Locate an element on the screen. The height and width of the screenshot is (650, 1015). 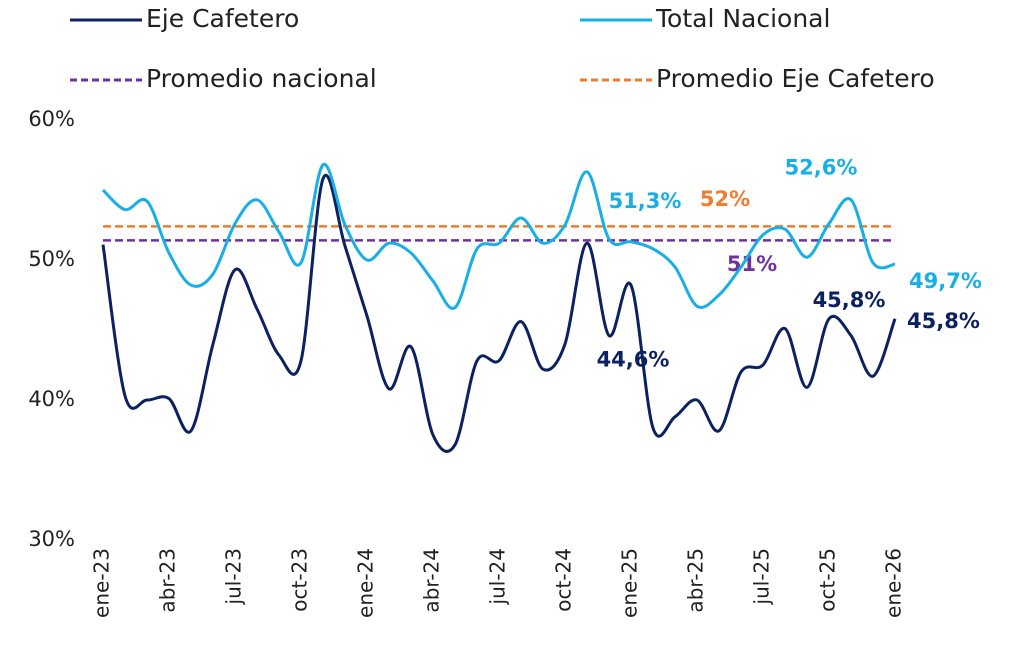
x-tick-label: oct-23 is located at coordinates (300, 580).